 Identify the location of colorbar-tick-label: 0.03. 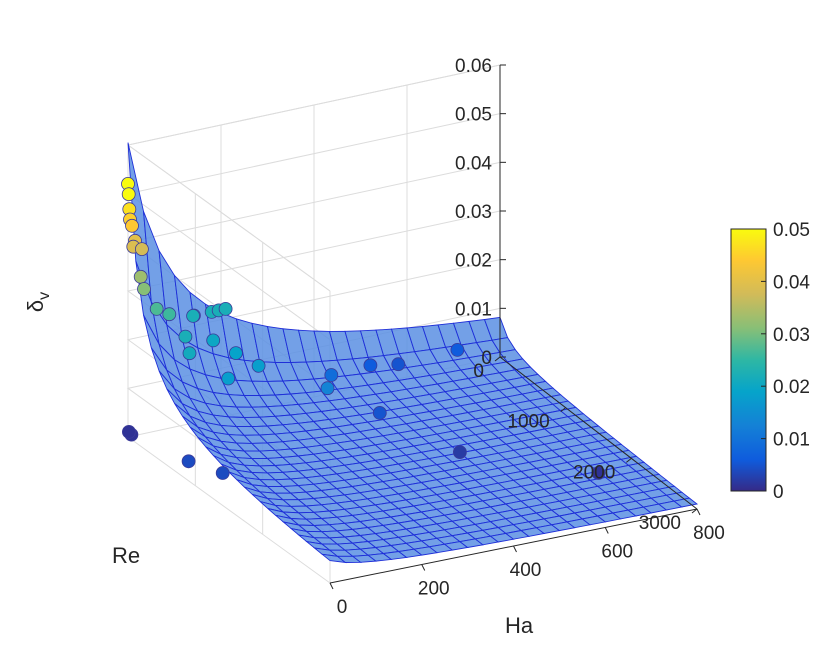
(791, 335).